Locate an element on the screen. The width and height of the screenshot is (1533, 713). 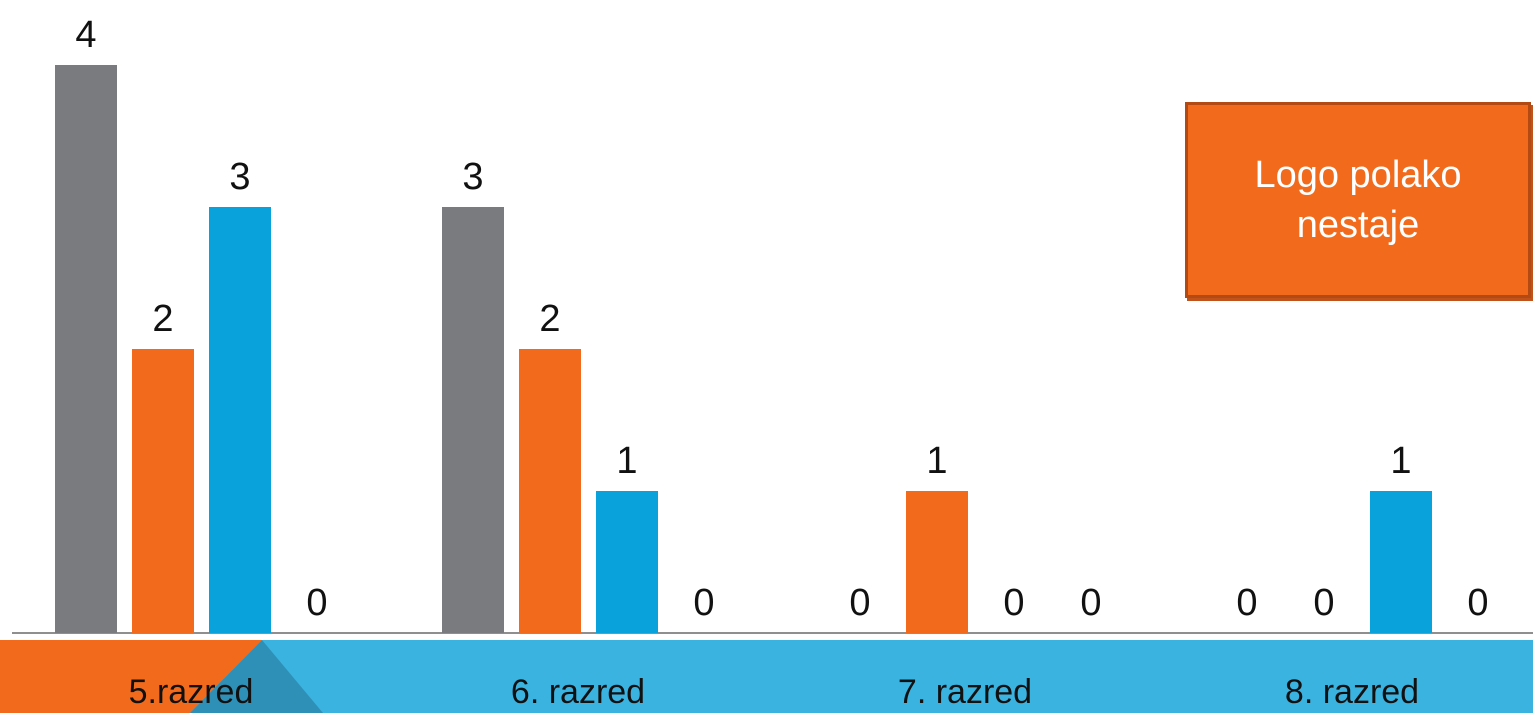
footer-band-wedge is located at coordinates (256, 676).